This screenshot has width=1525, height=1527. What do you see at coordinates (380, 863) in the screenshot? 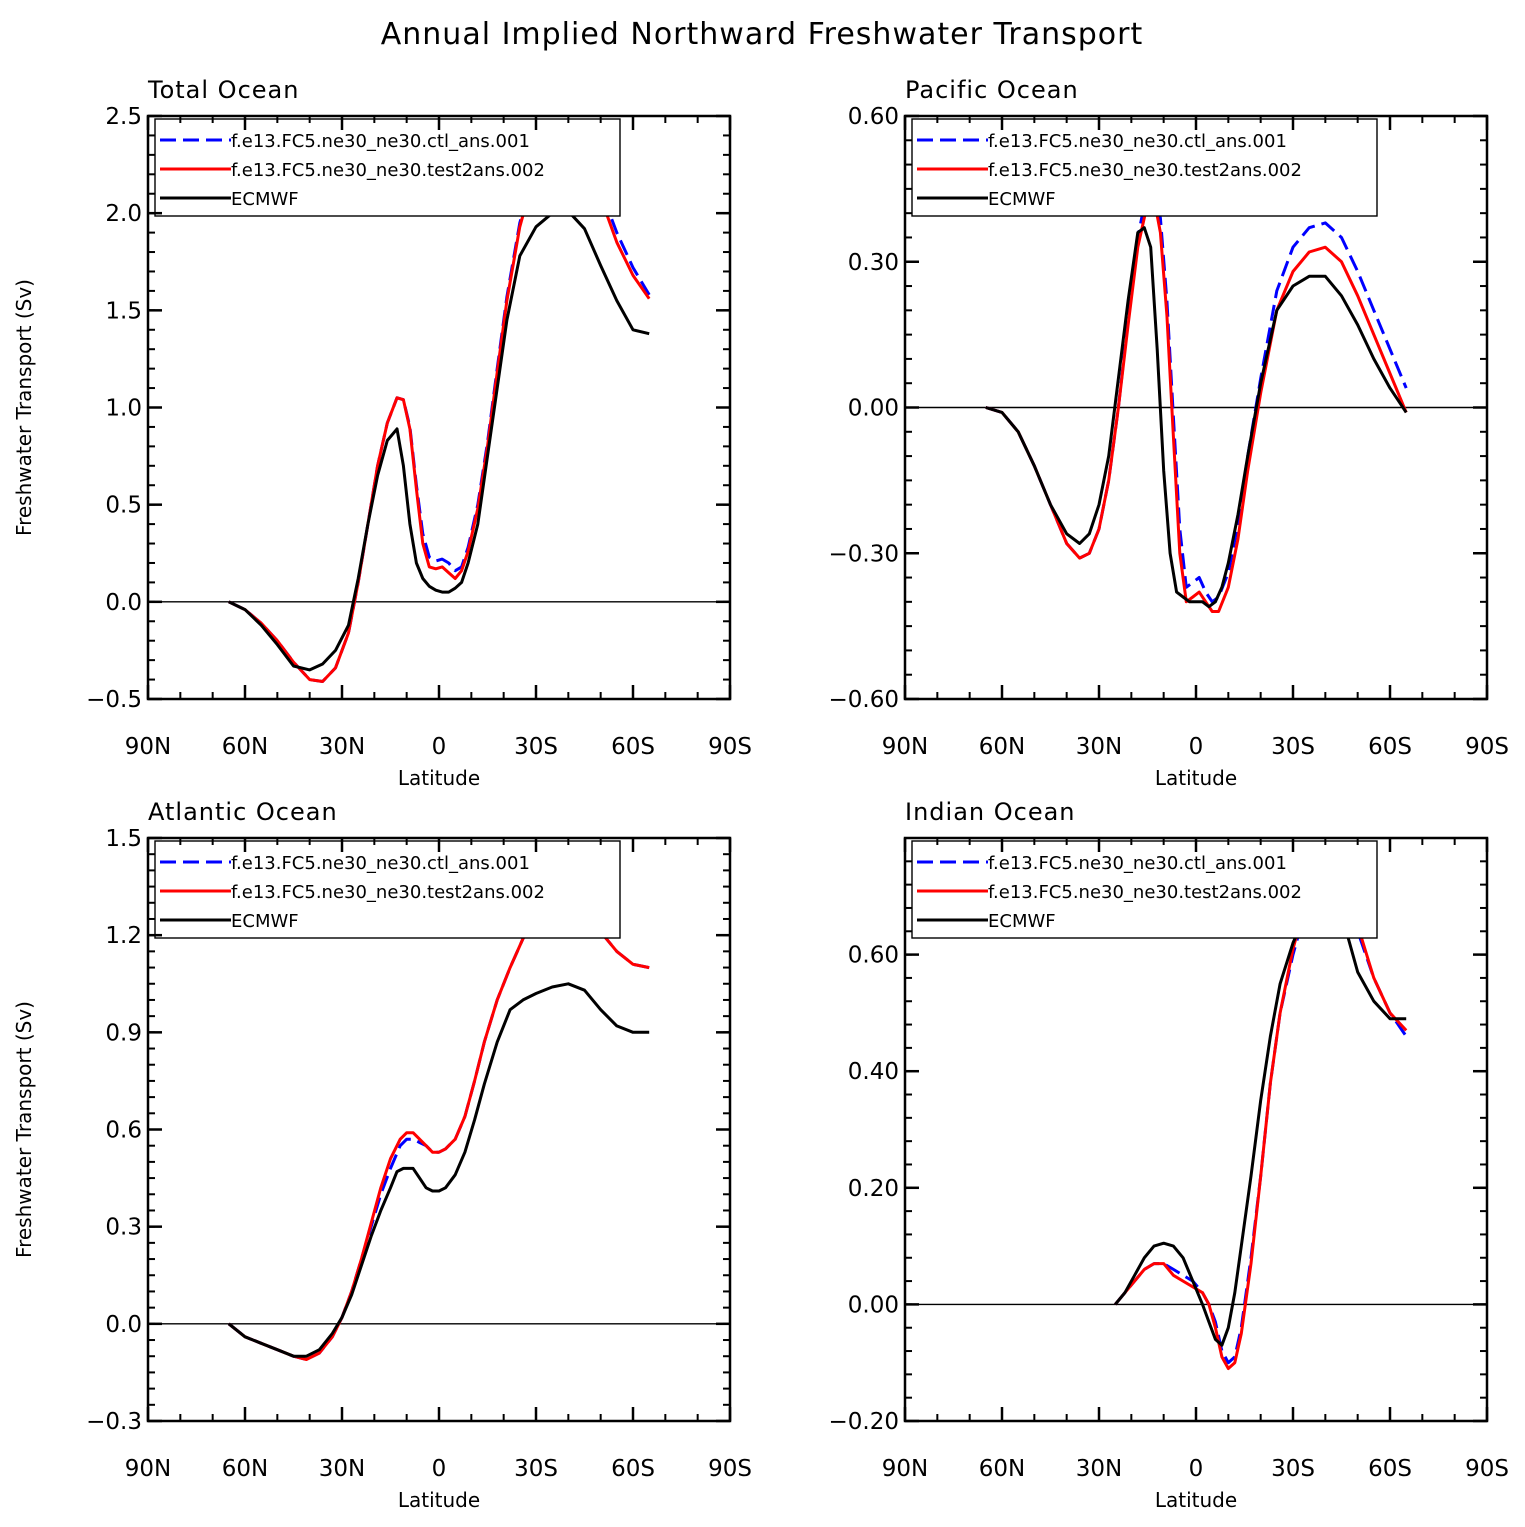
I see `atlantic-ocean-legend-label-f-e13-fc5-ne30-ne30-ctl-ans-001: f.e13.FC5.ne30_ne30.ctl_ans.001` at bounding box center [380, 863].